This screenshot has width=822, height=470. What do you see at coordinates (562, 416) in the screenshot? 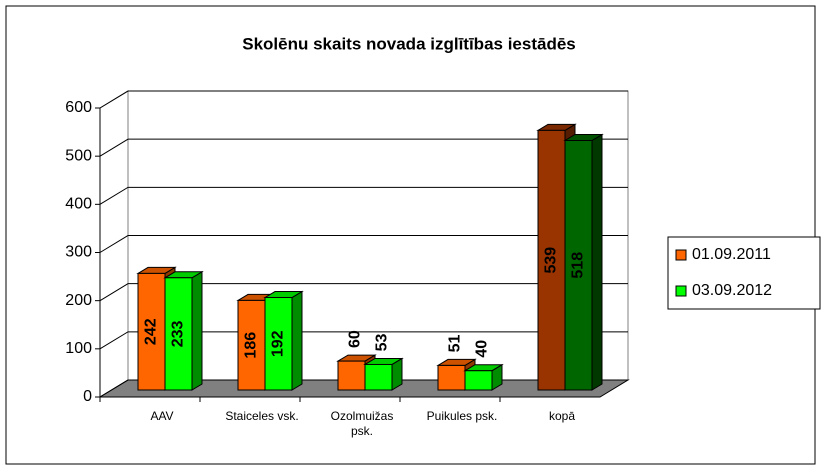
I see `x-tick-label: kopā` at bounding box center [562, 416].